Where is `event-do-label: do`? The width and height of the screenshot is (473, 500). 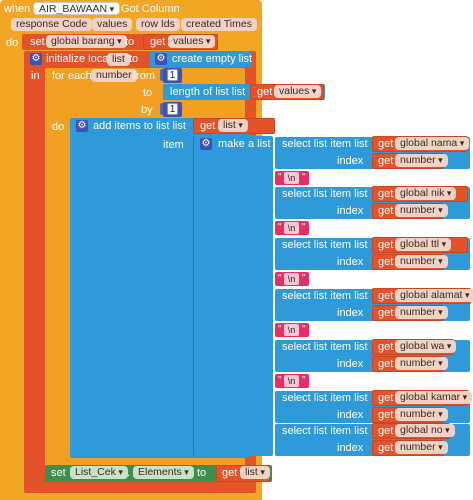 event-do-label: do is located at coordinates (12, 43).